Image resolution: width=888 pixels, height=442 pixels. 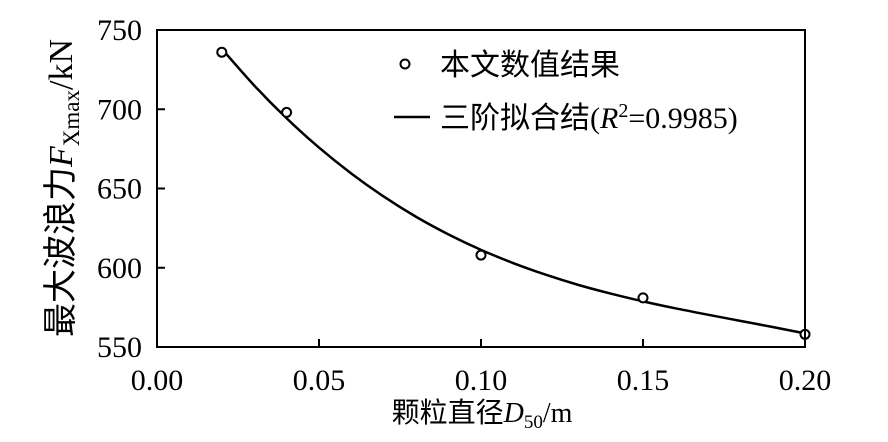 I want to click on x-tick-labels: 0.00 0.05 0.10 0.15 0.20, so click(x=481, y=380).